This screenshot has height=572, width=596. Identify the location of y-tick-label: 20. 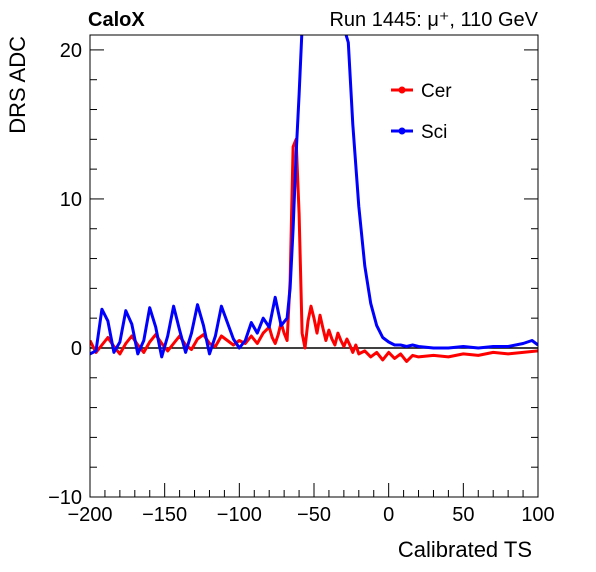
(71, 51).